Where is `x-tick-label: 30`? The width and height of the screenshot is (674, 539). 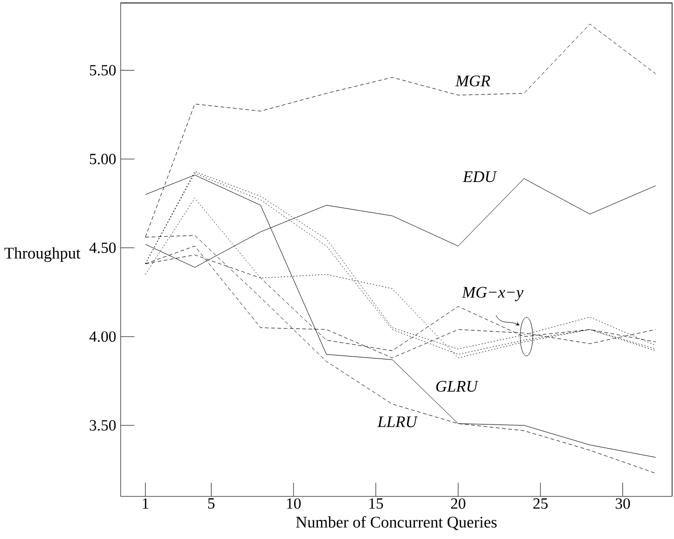 x-tick-label: 30 is located at coordinates (623, 503).